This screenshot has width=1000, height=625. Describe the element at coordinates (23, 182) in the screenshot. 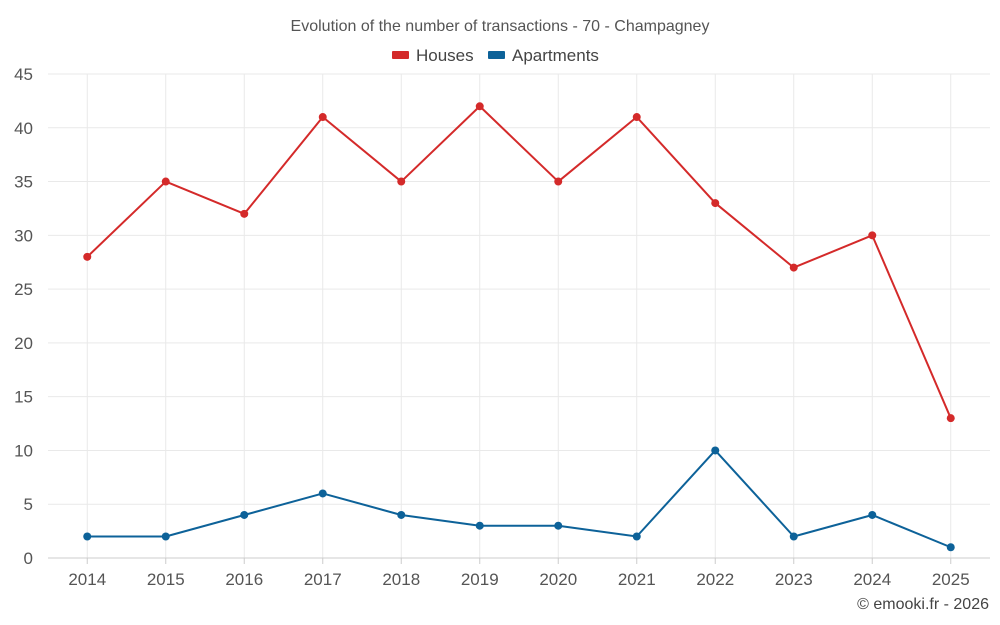

I see `y-tick-label: 35` at that location.